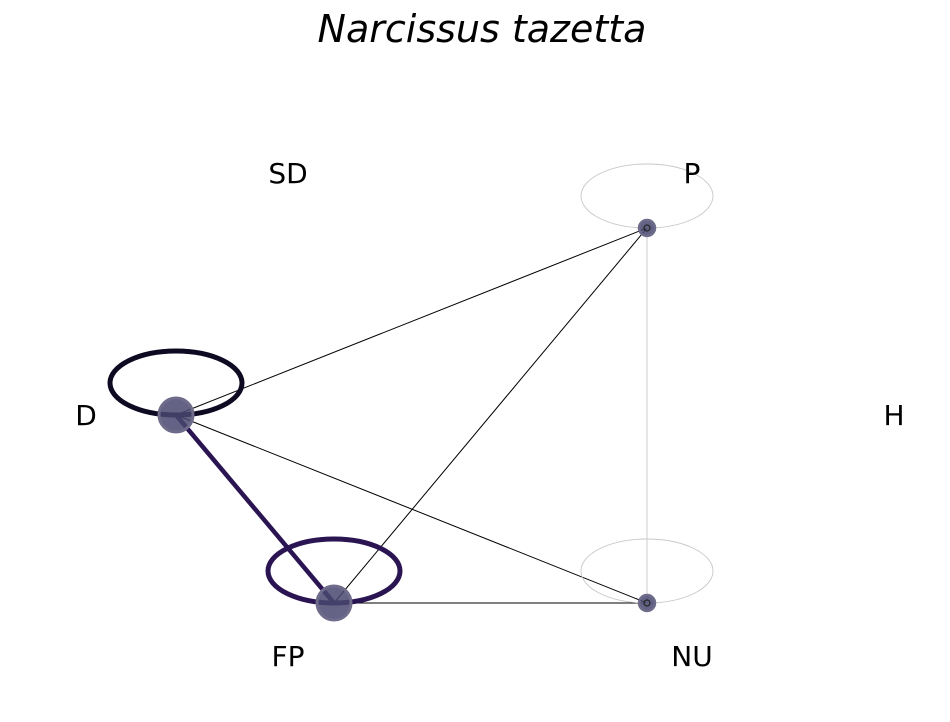 The height and width of the screenshot is (722, 950). I want to click on node-core-p, so click(647, 228).